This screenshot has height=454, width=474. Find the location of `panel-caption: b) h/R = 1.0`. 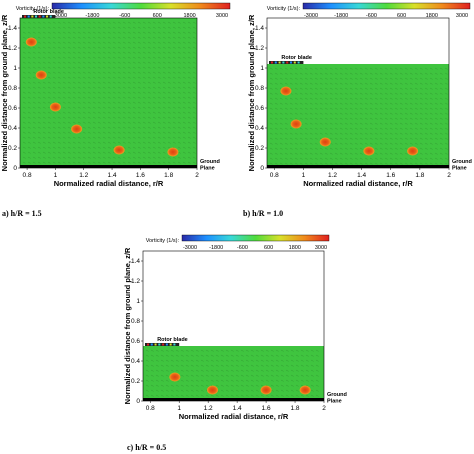

panel-caption: b) h/R = 1.0 is located at coordinates (263, 213).